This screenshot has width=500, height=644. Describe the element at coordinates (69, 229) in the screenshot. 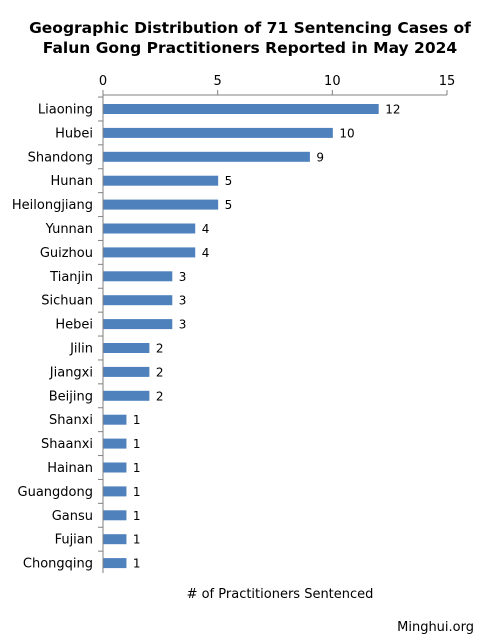

I see `category-label: Yunnan` at that location.